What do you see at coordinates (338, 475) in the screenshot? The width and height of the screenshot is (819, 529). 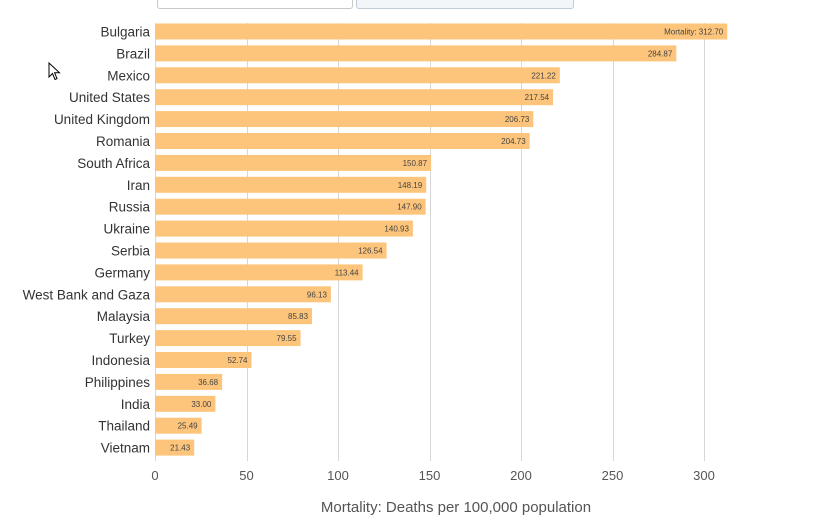 I see `x-tick-label: 100` at bounding box center [338, 475].